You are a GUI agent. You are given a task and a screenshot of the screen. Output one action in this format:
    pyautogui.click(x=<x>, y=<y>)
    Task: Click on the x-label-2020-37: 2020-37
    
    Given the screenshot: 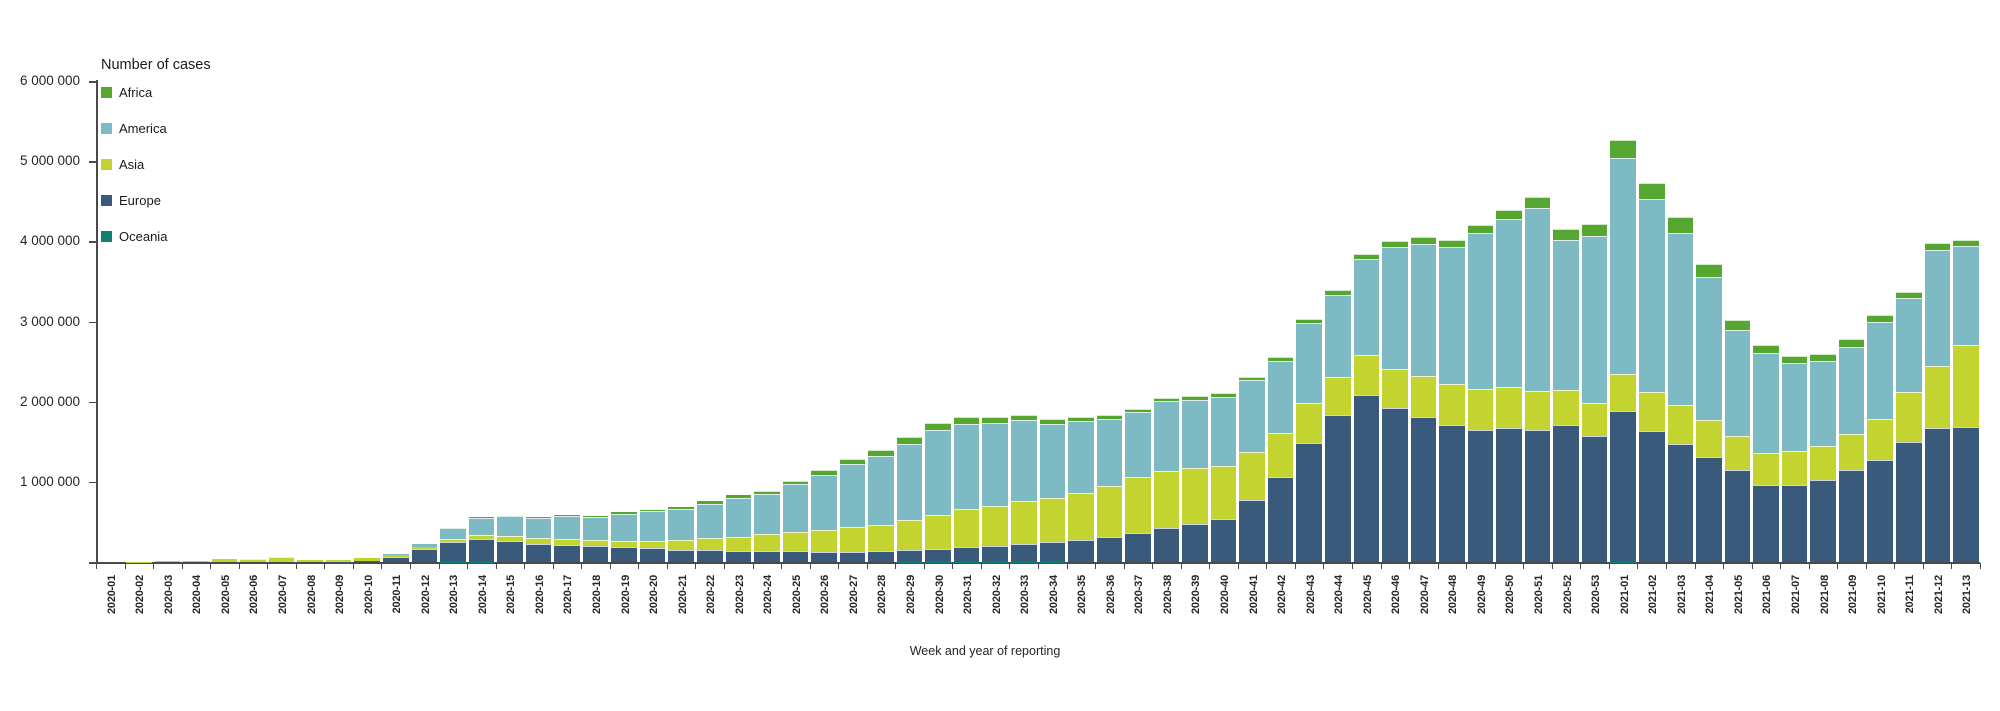 What is the action you would take?
    pyautogui.click(x=1138, y=602)
    